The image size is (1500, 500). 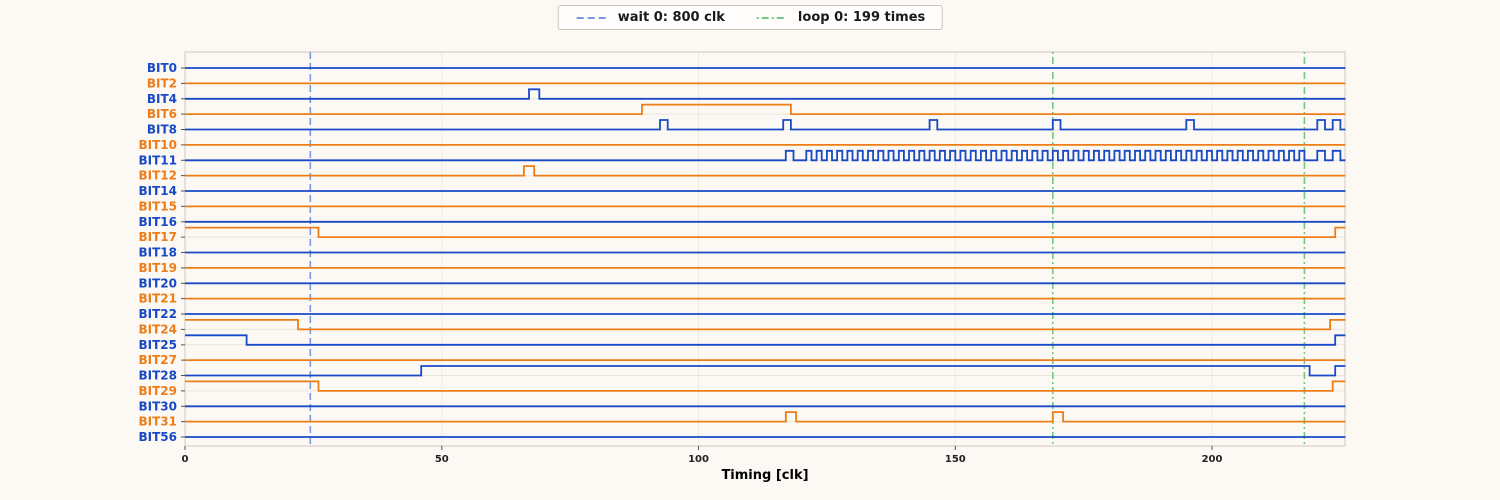 I want to click on loop-dashdot-line-icon, so click(x=771, y=17).